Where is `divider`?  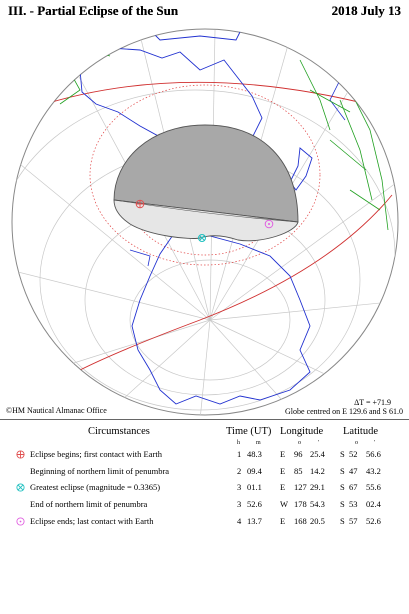
divider is located at coordinates (204, 419).